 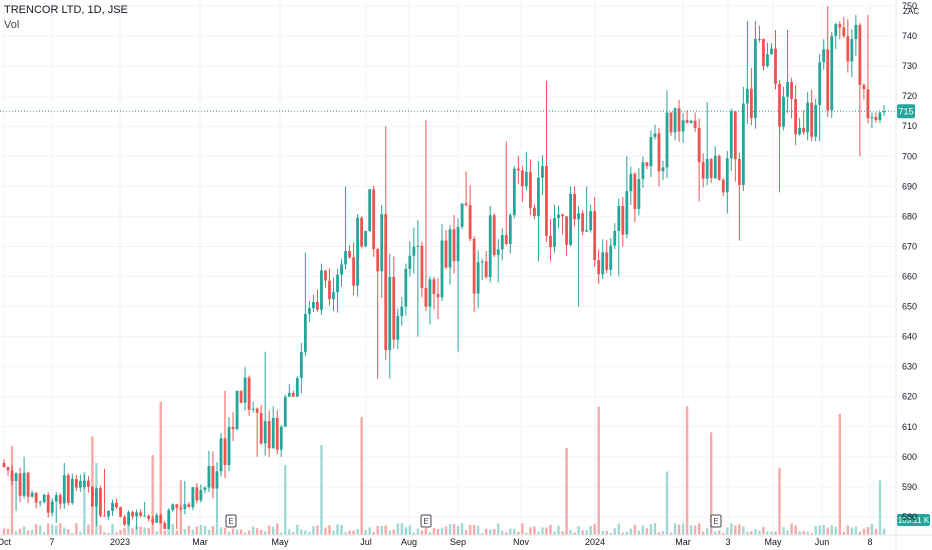 What do you see at coordinates (909, 246) in the screenshot?
I see `y-tick-label: 670` at bounding box center [909, 246].